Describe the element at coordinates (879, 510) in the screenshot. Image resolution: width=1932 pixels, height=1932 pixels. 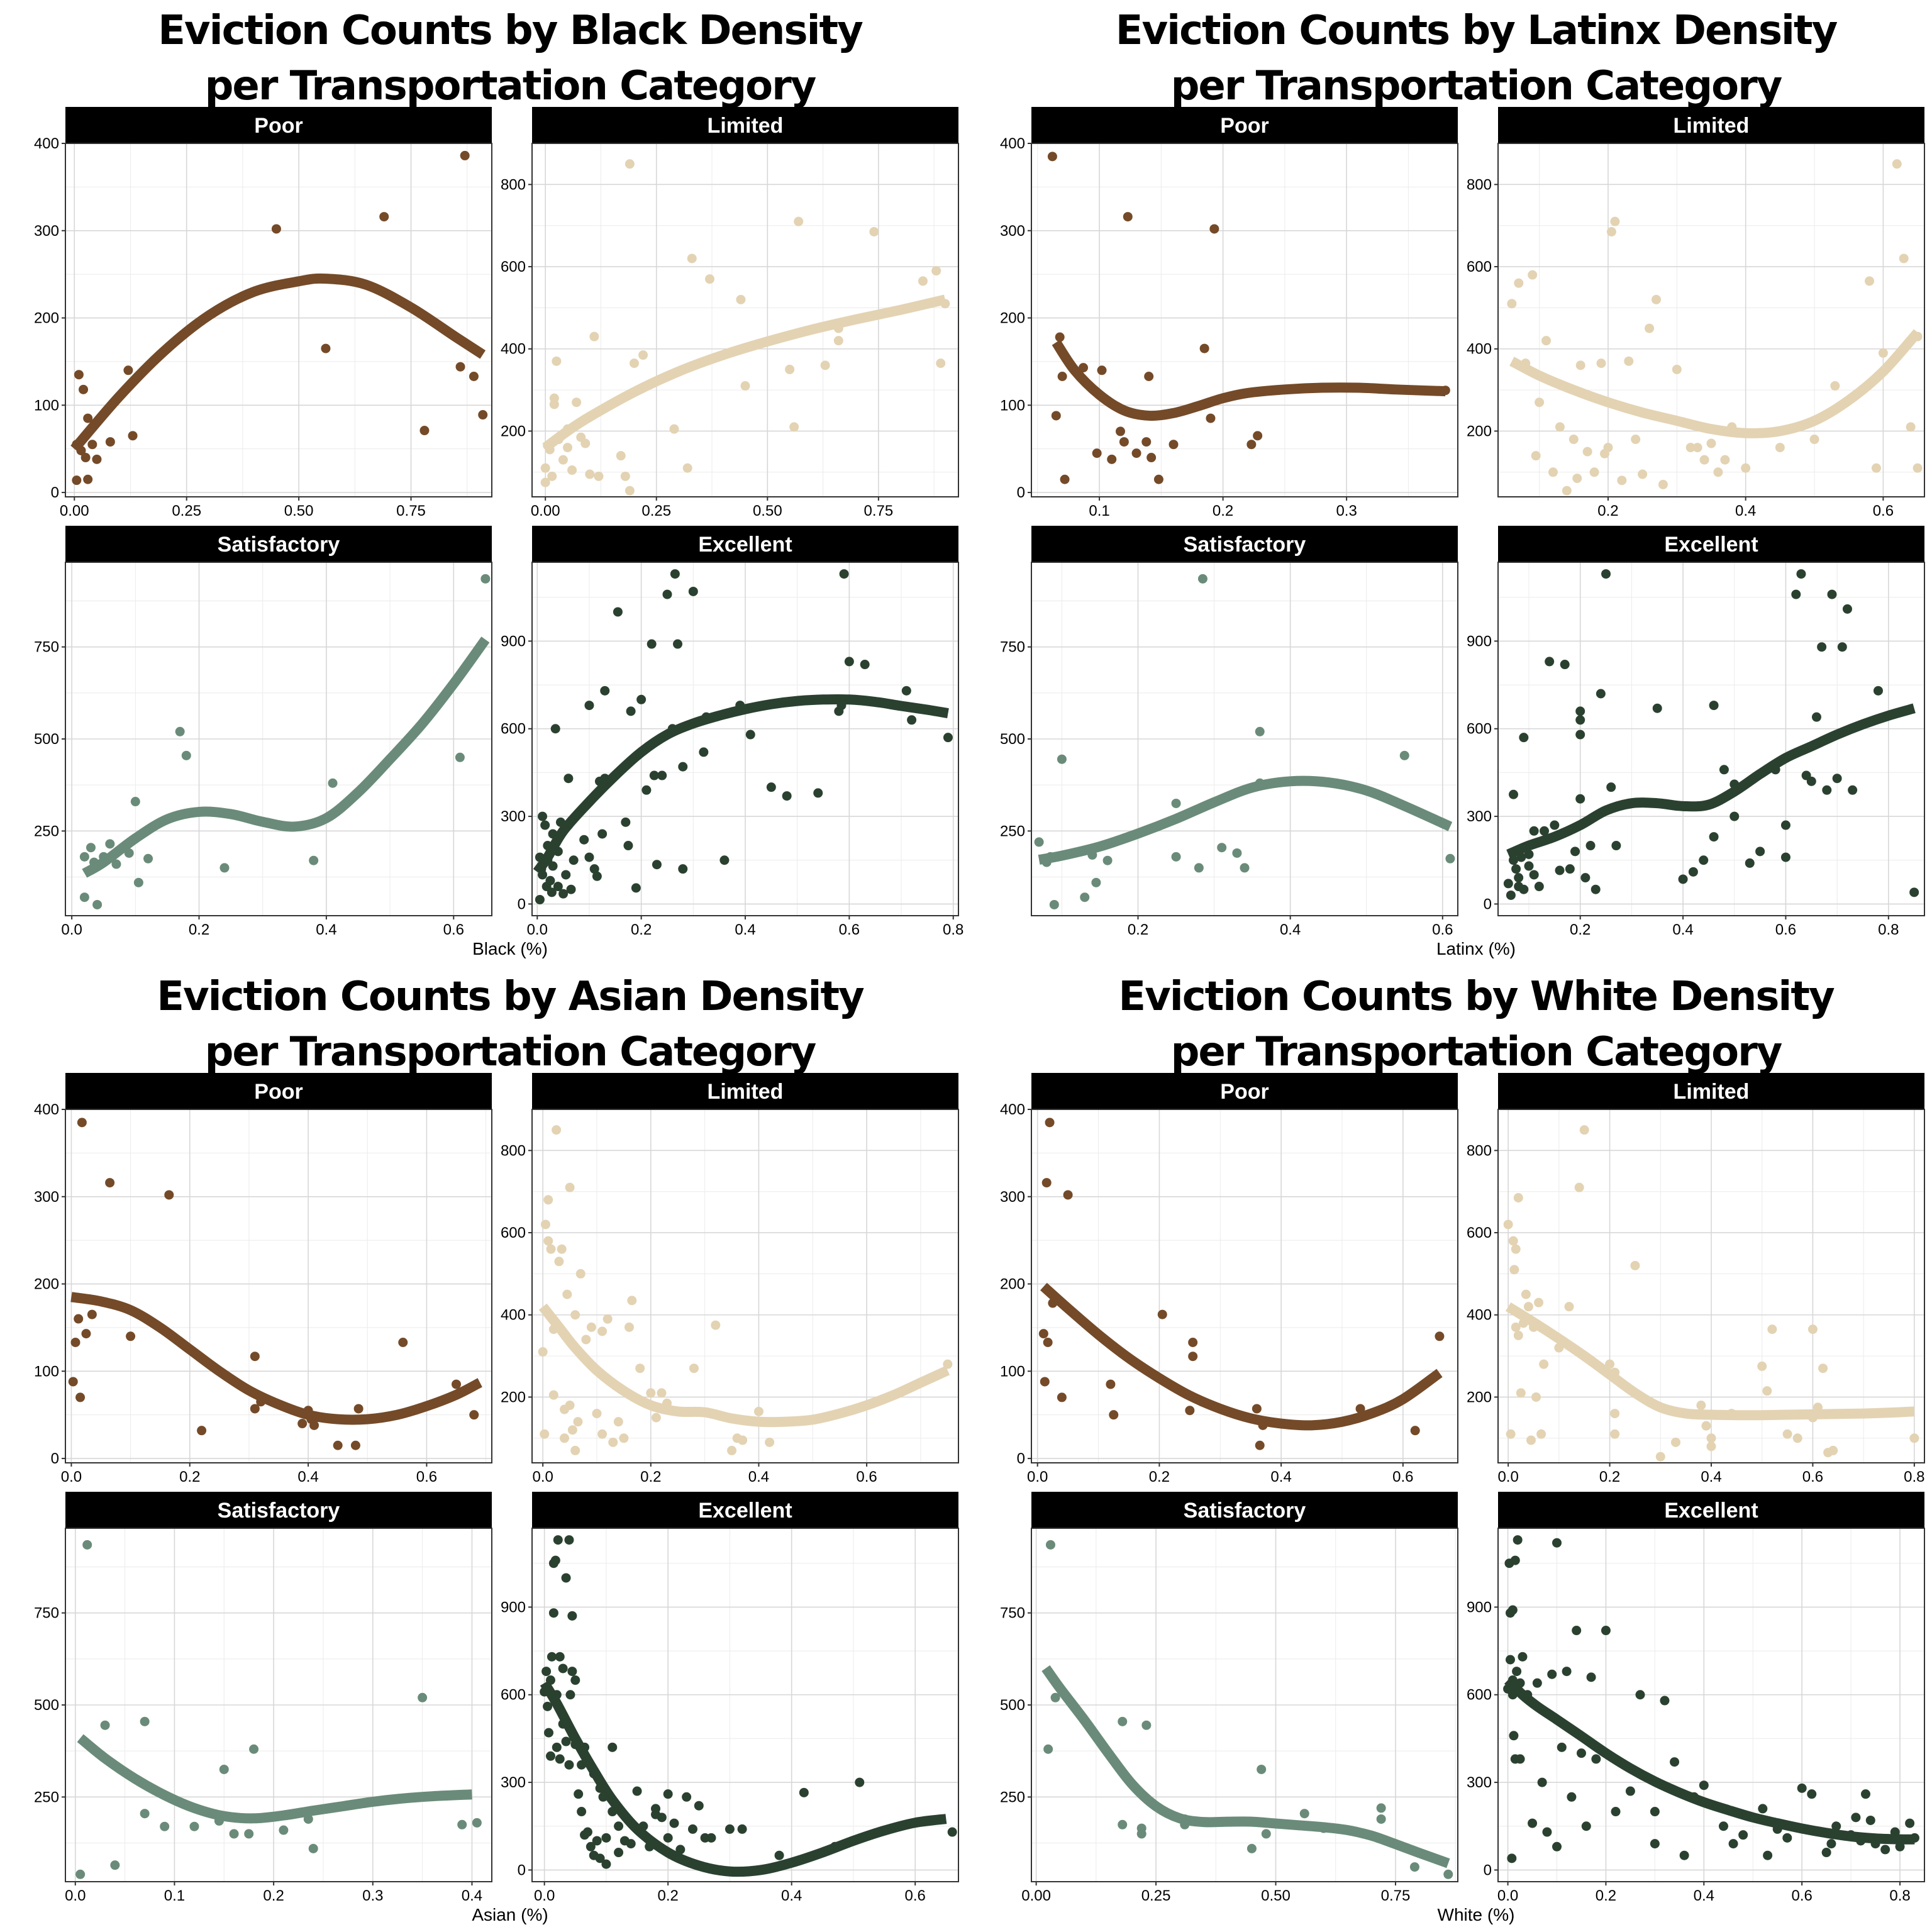
I see `x-tick-label: 0.75` at that location.